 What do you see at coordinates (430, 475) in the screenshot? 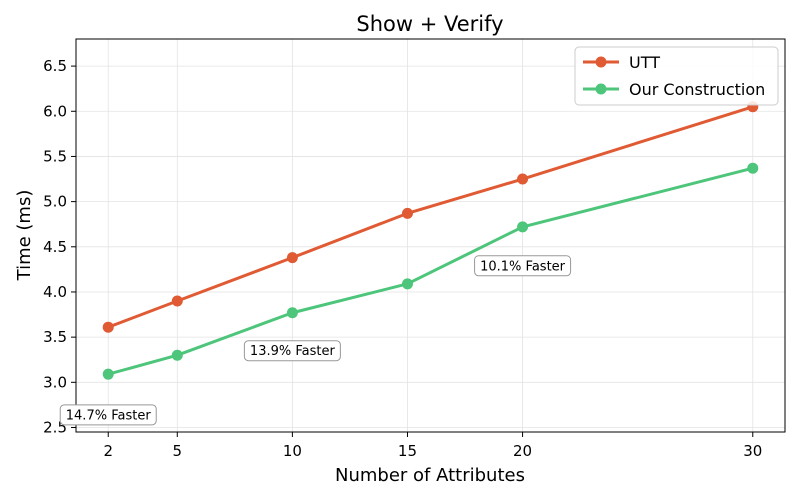
I see `x-axis-label: Number of Attributes` at bounding box center [430, 475].